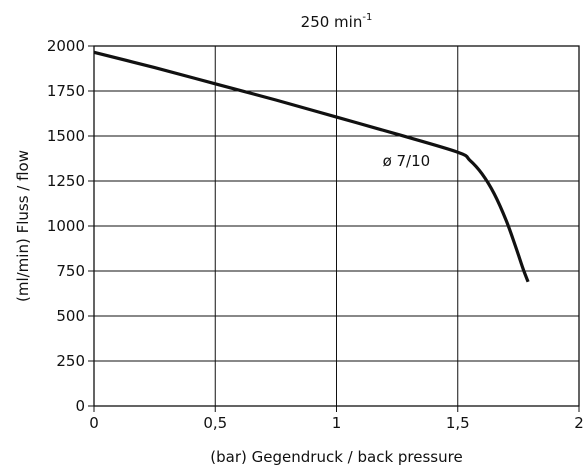 Image resolution: width=587 pixels, height=470 pixels. I want to click on x-axis-title: (bar) Gegendruck / back pressure, so click(336, 457).